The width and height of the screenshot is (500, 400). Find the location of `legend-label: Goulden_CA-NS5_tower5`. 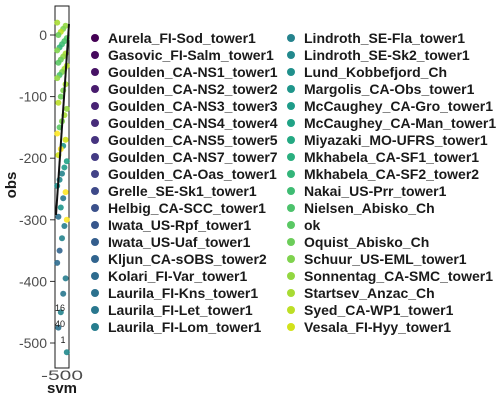

legend-label: Goulden_CA-NS5_tower5 is located at coordinates (193, 140).